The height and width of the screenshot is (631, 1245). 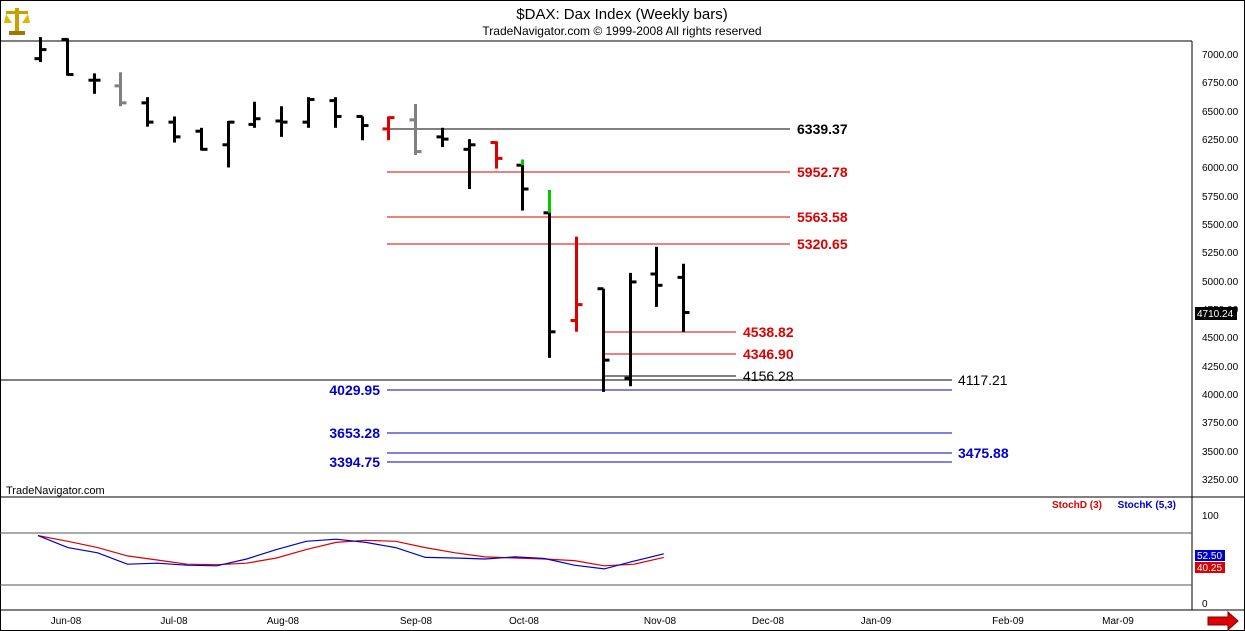 I want to click on level-label-6339: 6339.37, so click(x=822, y=129).